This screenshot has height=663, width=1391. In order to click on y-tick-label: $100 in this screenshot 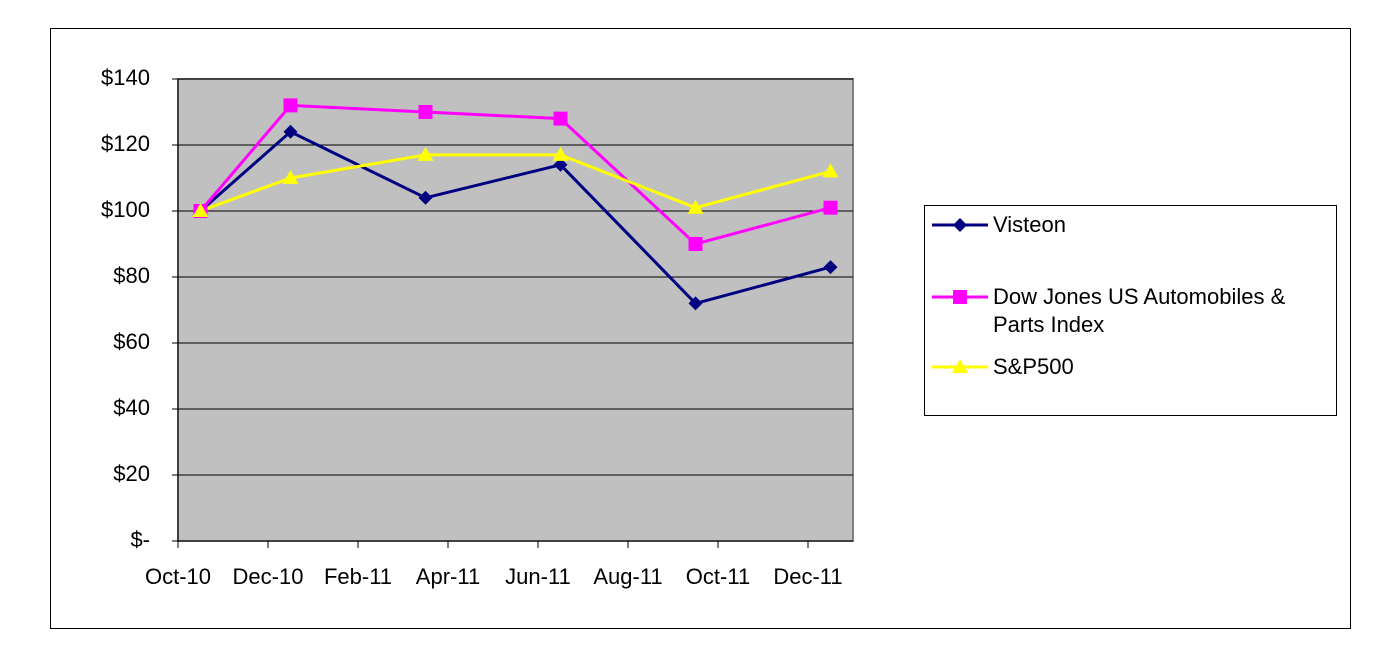, I will do `click(125, 209)`.